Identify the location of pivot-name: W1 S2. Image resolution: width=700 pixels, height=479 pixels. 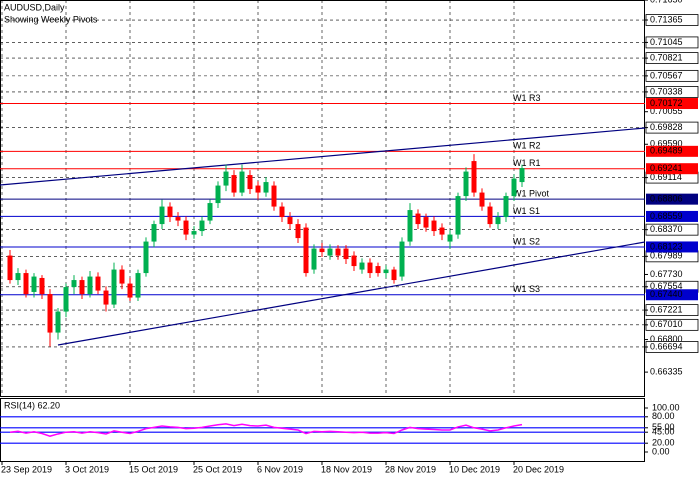
(526, 241).